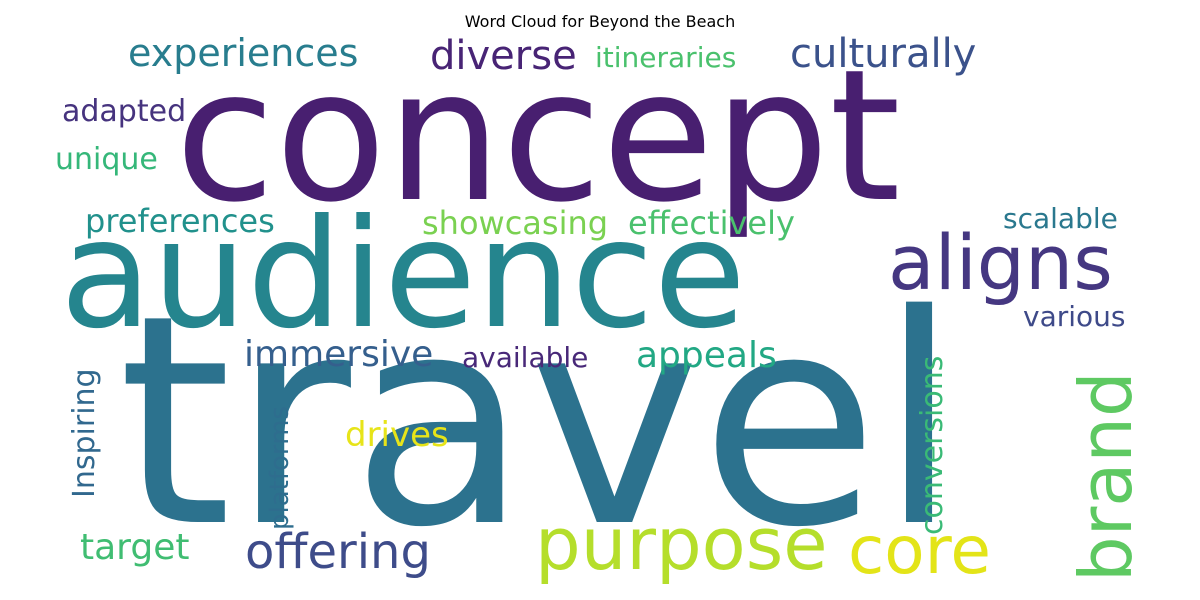  What do you see at coordinates (106, 159) in the screenshot?
I see `word-unique: unique` at bounding box center [106, 159].